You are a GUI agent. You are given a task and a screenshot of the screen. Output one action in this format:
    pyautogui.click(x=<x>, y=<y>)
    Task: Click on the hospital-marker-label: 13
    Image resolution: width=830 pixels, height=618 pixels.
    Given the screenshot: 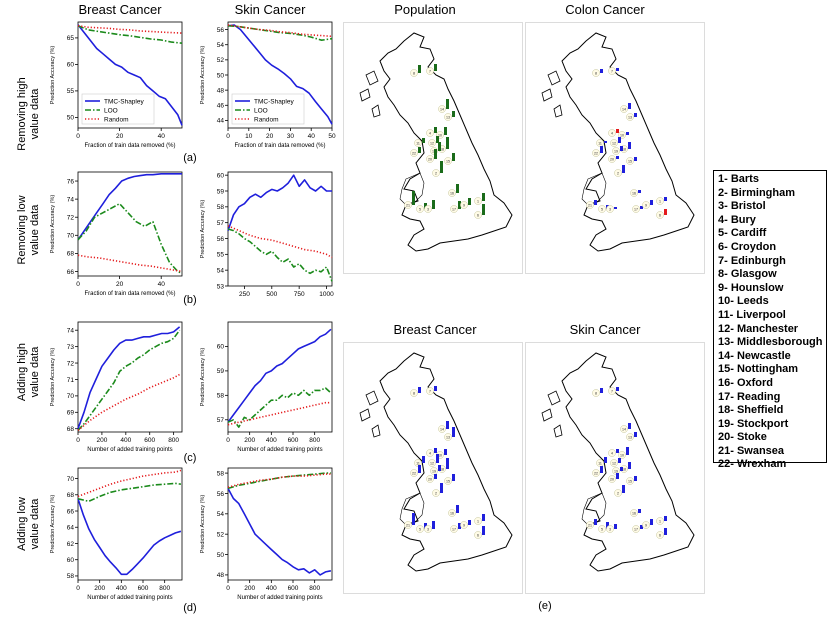 What is the action you would take?
    pyautogui.click(x=448, y=118)
    